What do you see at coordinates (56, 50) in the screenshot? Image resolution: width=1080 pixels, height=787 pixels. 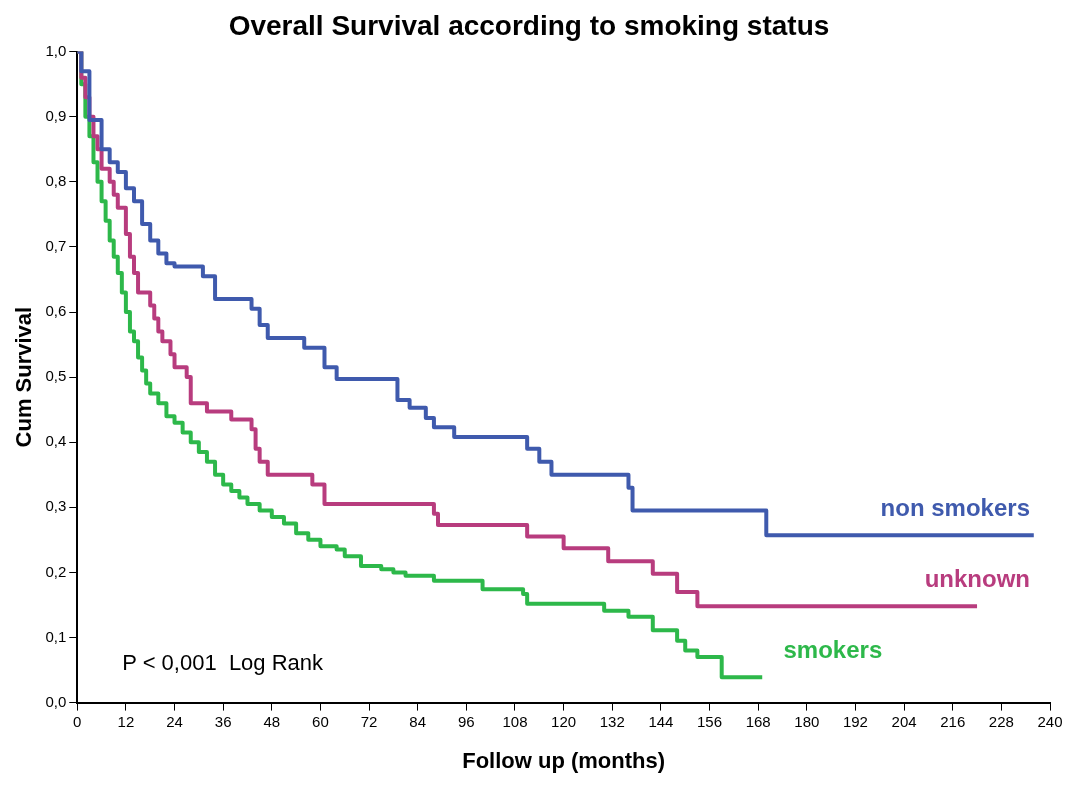 I see `y-tick-label: 1,0` at bounding box center [56, 50].